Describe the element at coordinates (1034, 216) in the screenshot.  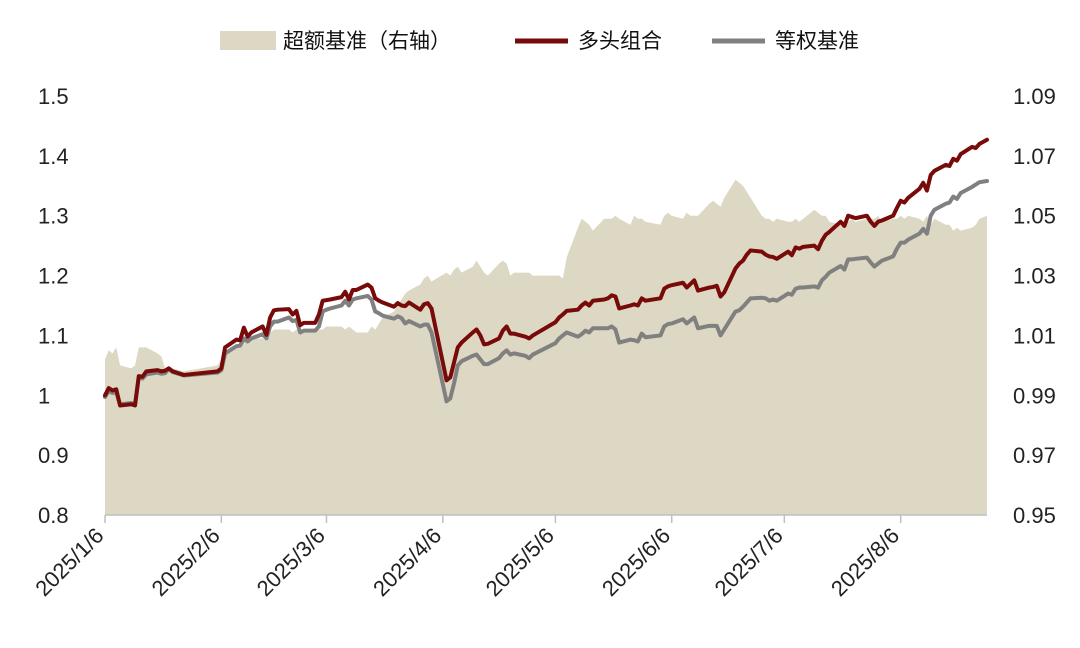
I see `y-right-tick-label: 1.05` at that location.